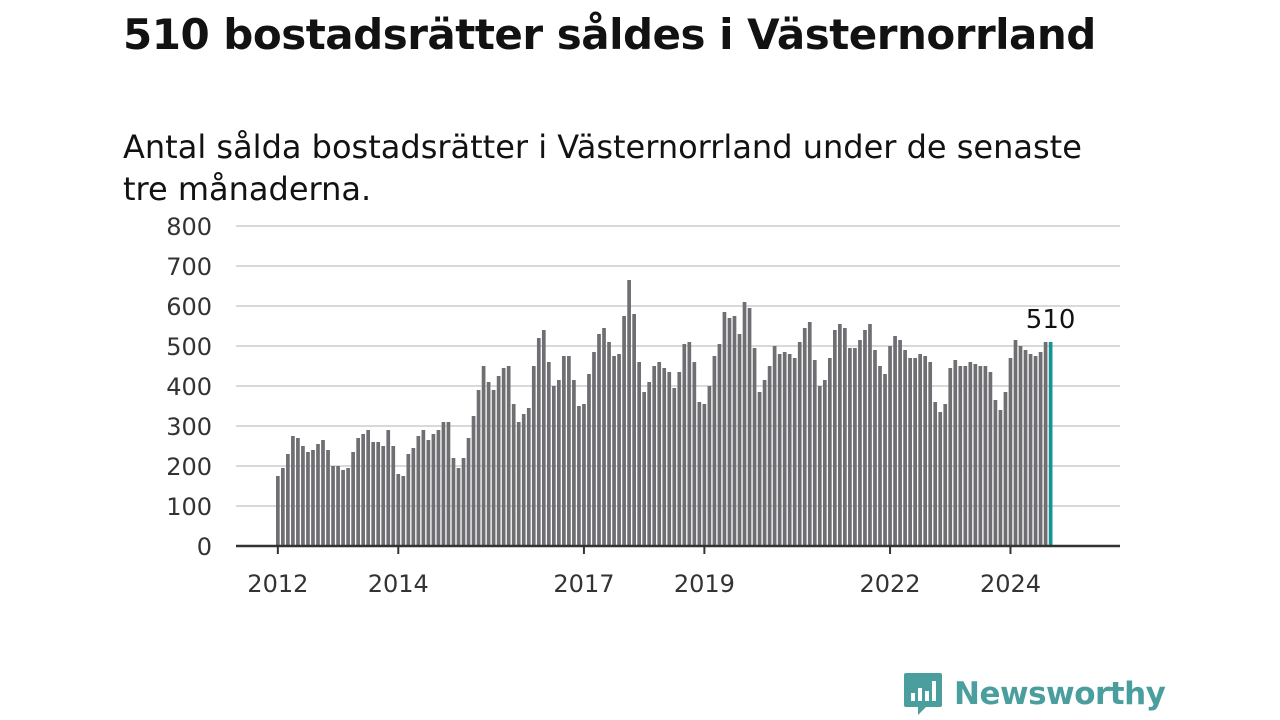  I want to click on latest-value-label: 510, so click(1051, 320).